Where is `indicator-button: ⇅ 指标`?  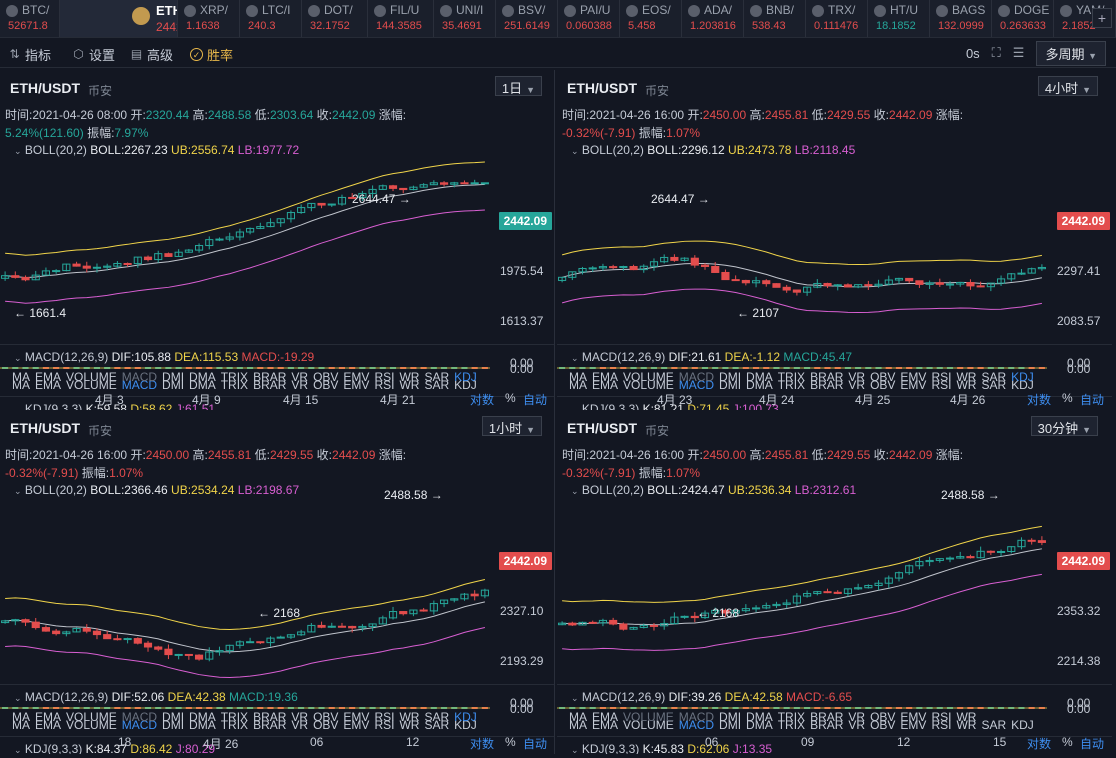 indicator-button: ⇅ 指标 is located at coordinates (29, 54).